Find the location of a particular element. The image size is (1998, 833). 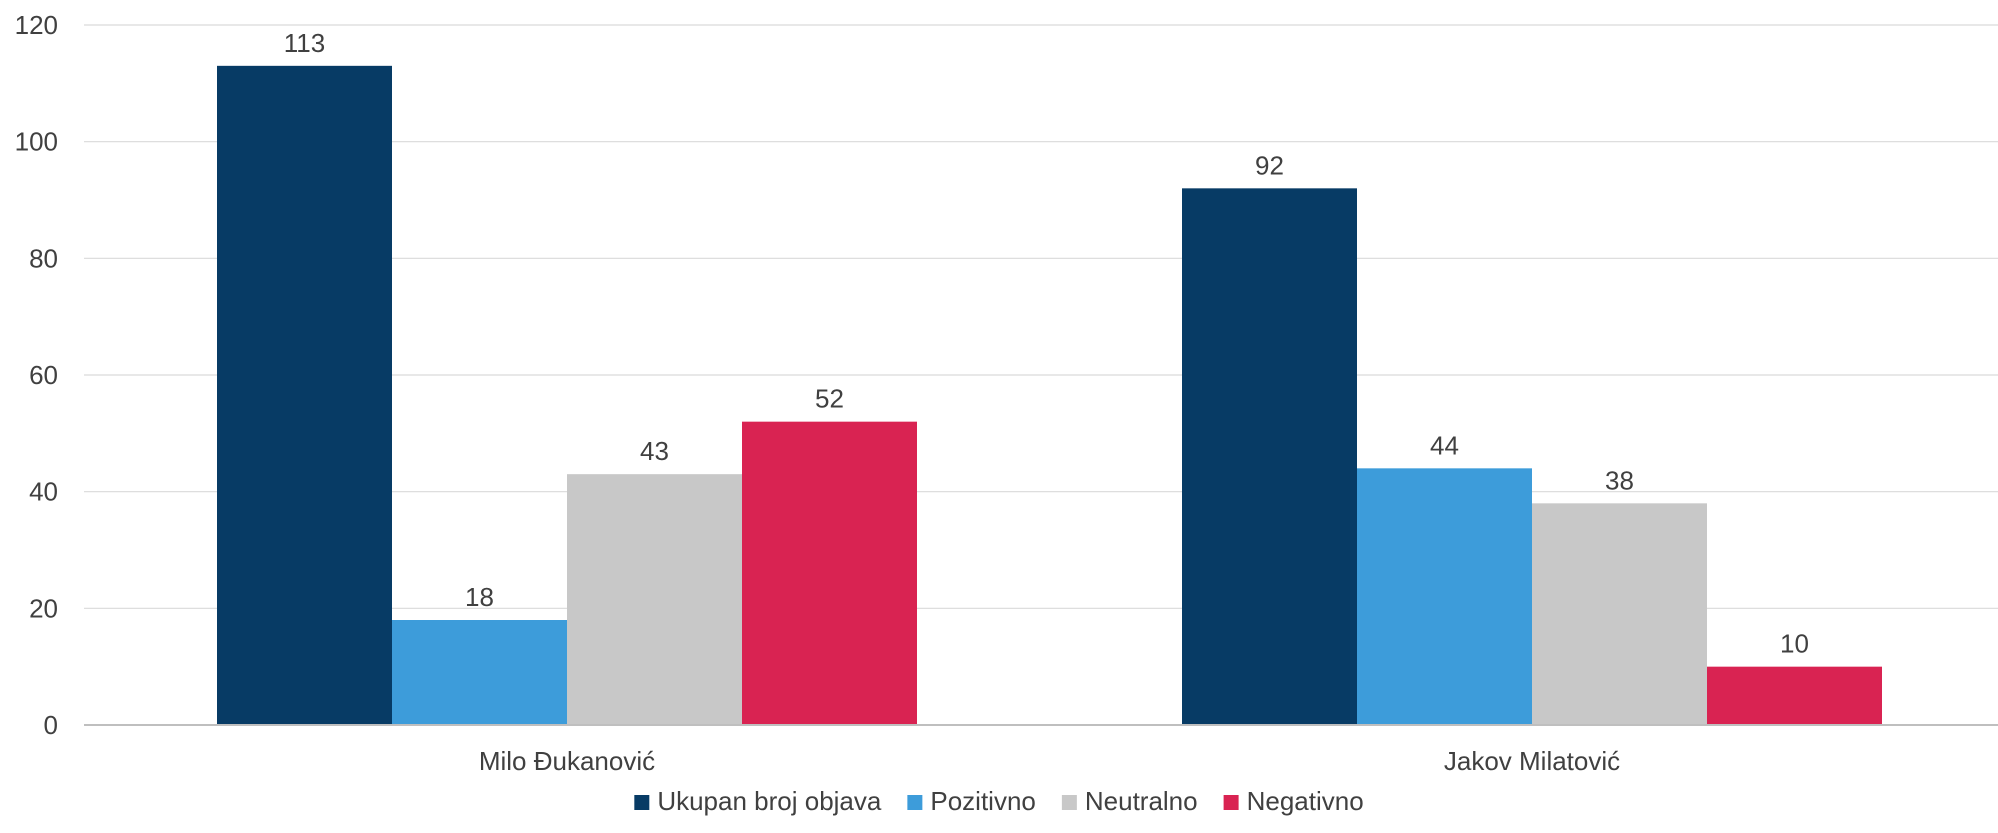

y-tick-label: 0 is located at coordinates (51, 725).